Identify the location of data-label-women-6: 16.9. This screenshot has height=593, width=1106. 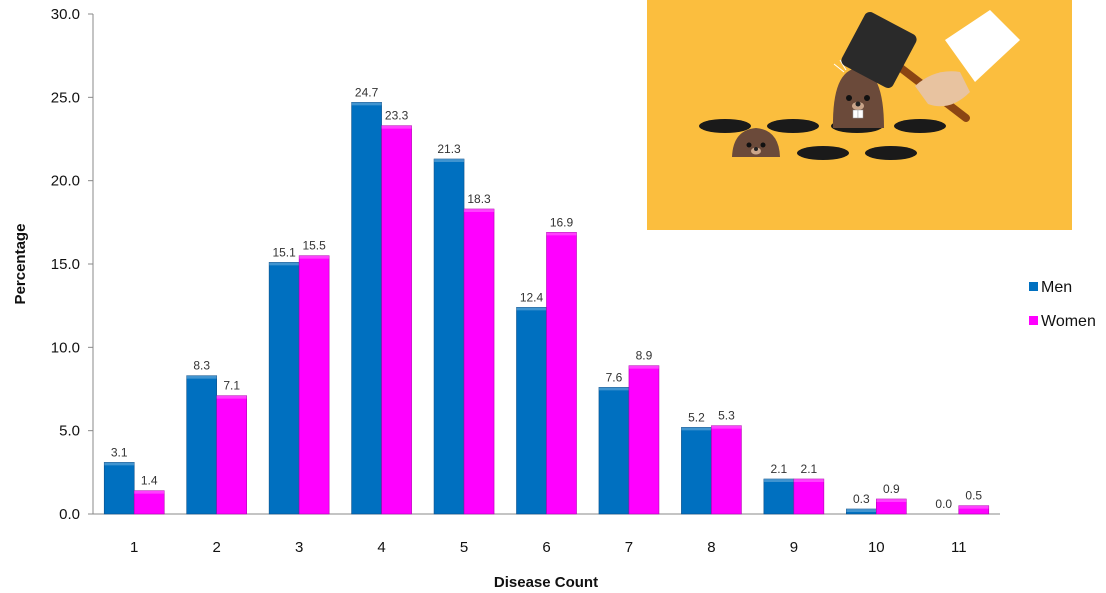
(562, 222).